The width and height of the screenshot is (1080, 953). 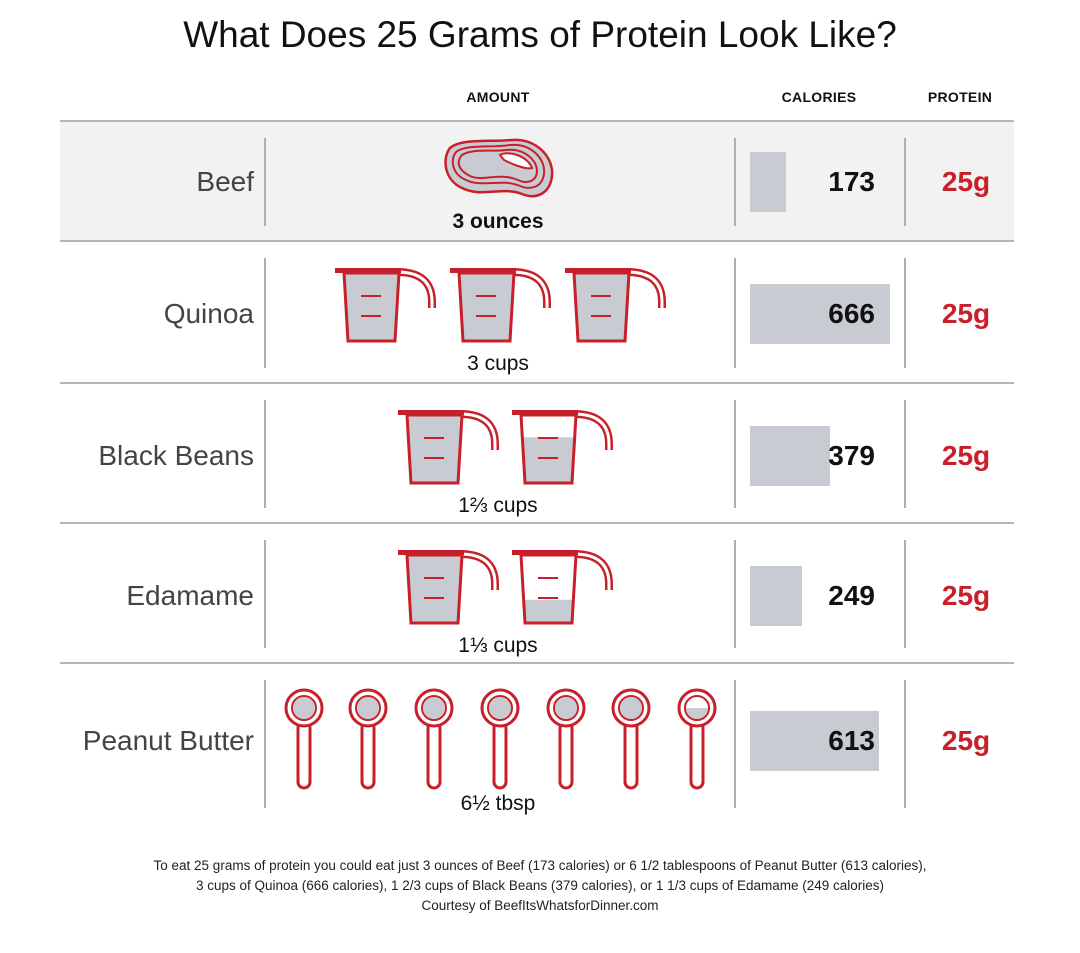 What do you see at coordinates (960, 97) in the screenshot?
I see `header-protein: PROTEIN` at bounding box center [960, 97].